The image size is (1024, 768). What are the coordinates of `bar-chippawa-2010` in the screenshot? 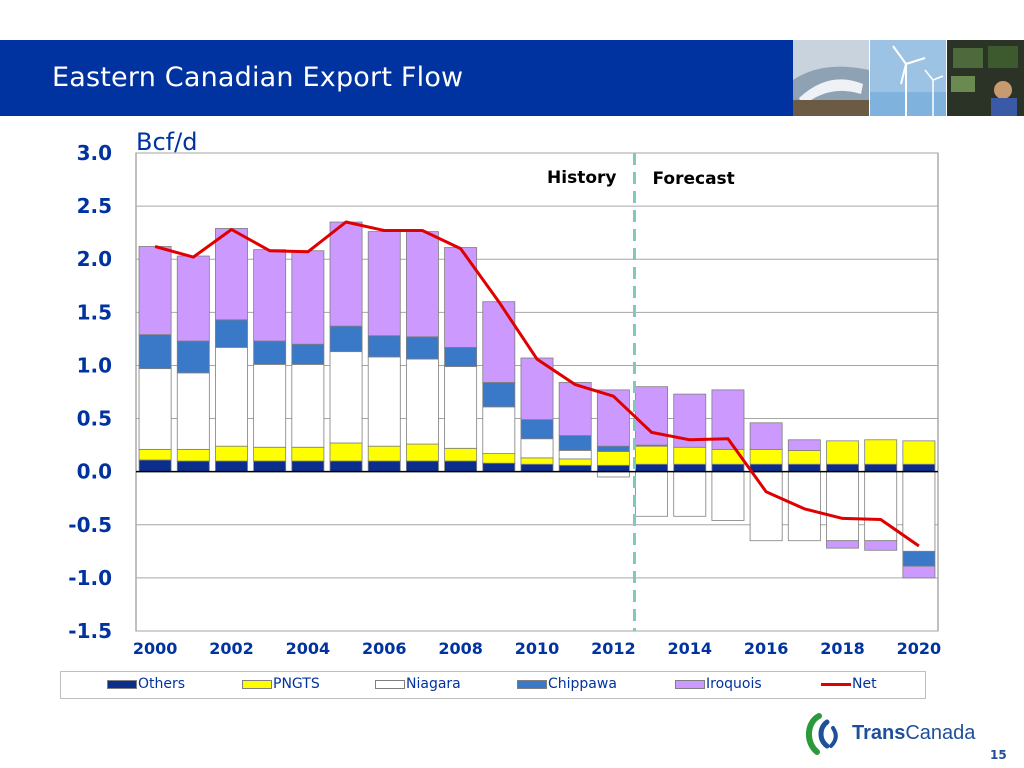 It's located at (537, 429).